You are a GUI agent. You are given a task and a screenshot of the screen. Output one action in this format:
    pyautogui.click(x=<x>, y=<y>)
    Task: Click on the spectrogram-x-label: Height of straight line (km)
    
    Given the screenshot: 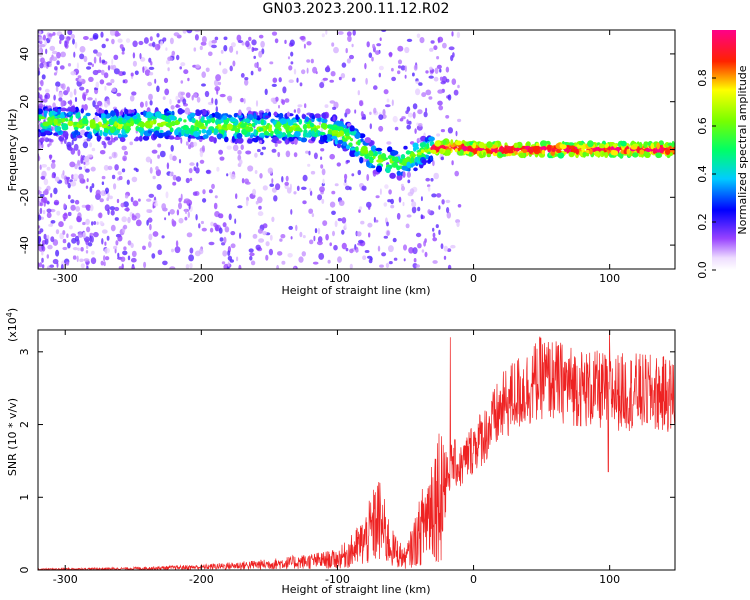 What is the action you would take?
    pyautogui.click(x=355, y=290)
    